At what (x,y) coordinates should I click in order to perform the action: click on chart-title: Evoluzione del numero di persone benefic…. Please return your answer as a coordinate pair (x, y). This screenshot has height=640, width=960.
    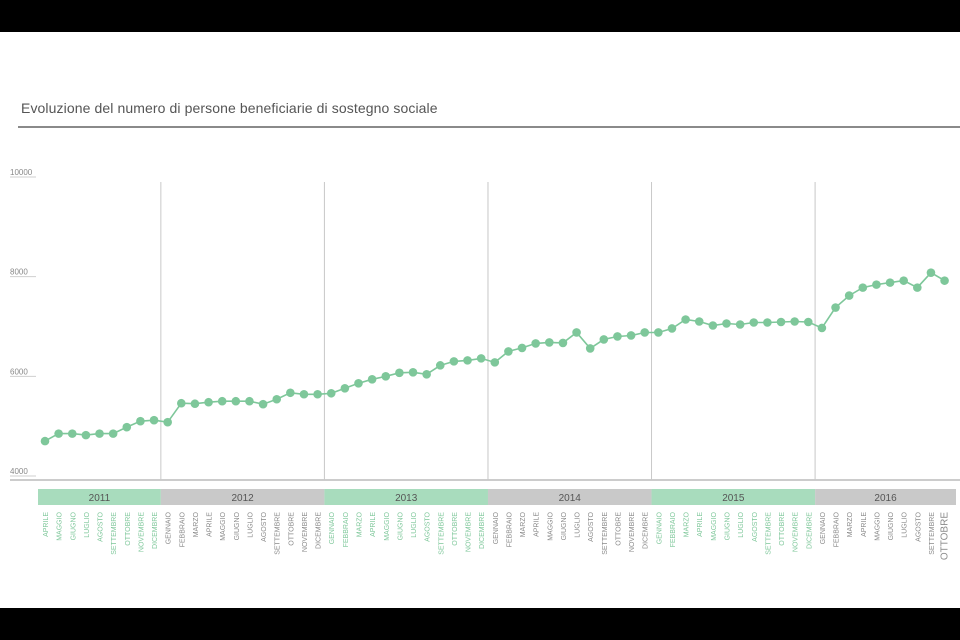
    Looking at the image, I should click on (229, 108).